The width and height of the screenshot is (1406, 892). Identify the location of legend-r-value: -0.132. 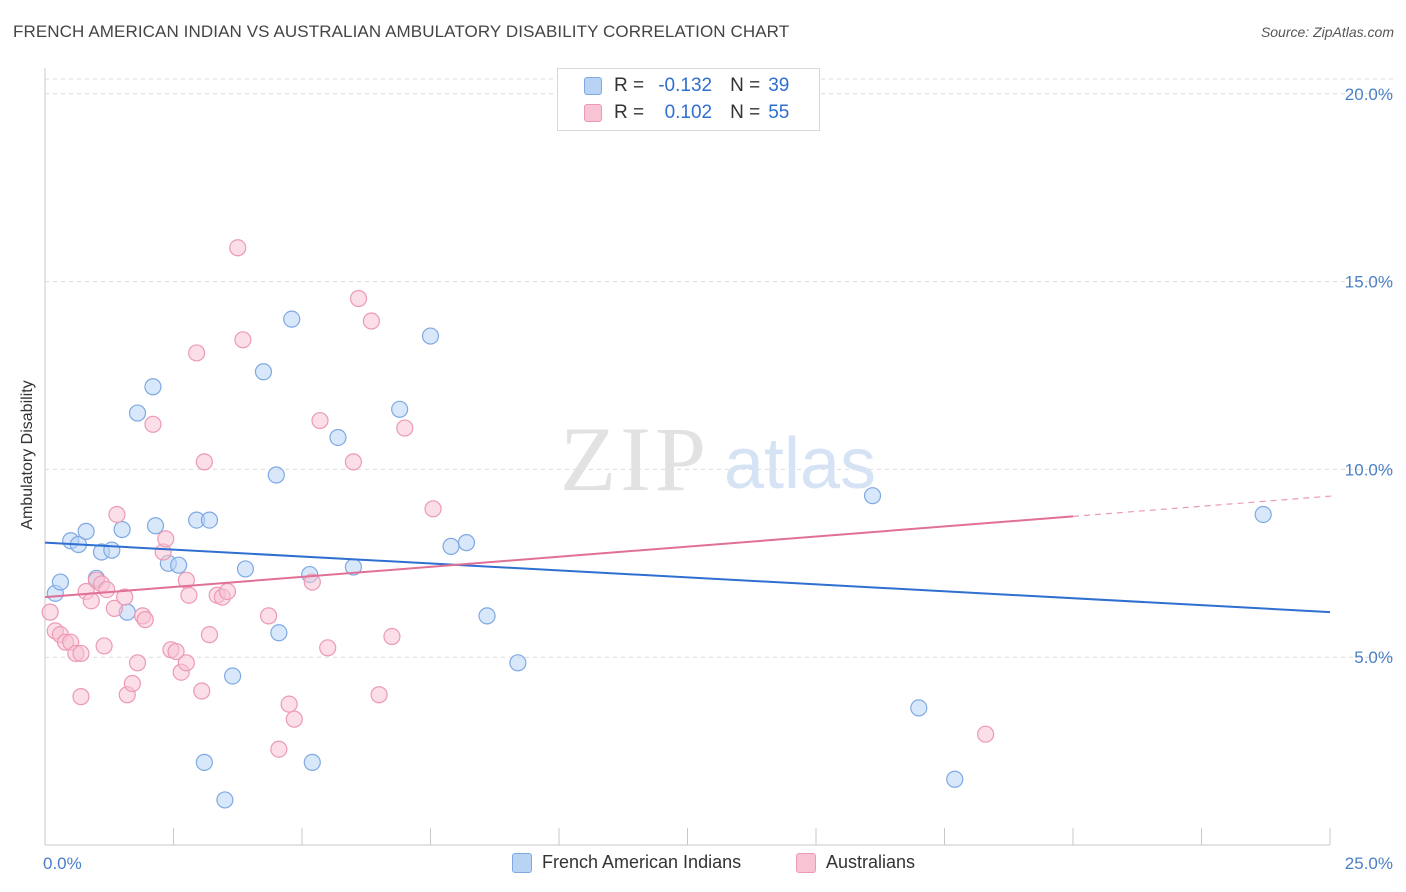
(685, 85).